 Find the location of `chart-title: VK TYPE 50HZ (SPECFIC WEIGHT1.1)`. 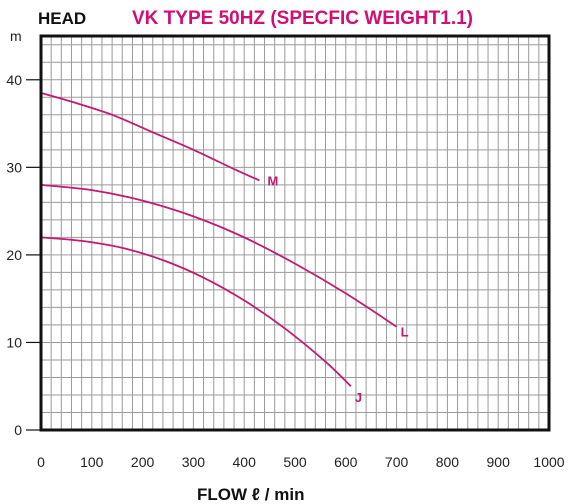

chart-title: VK TYPE 50HZ (SPECFIC WEIGHT1.1) is located at coordinates (302, 18).